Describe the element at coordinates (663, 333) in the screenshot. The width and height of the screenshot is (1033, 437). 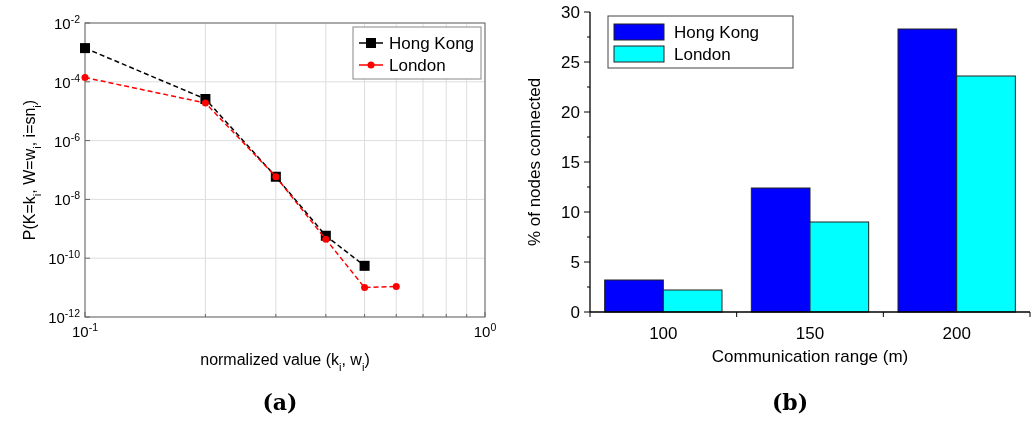
I see `x-tick-label: 100` at that location.